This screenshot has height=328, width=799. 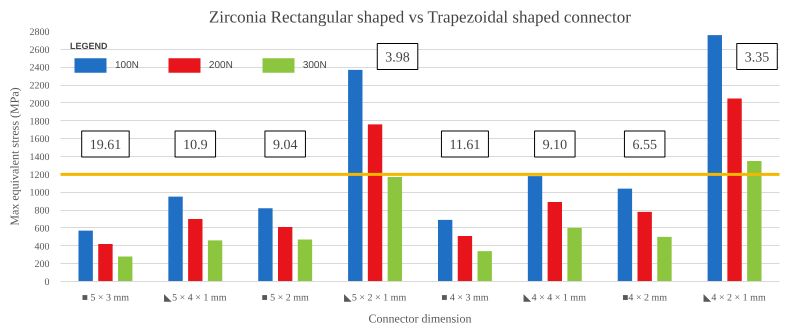 What do you see at coordinates (555, 298) in the screenshot?
I see `x-tick-label: ◣4 × 4 × 1 mm` at bounding box center [555, 298].